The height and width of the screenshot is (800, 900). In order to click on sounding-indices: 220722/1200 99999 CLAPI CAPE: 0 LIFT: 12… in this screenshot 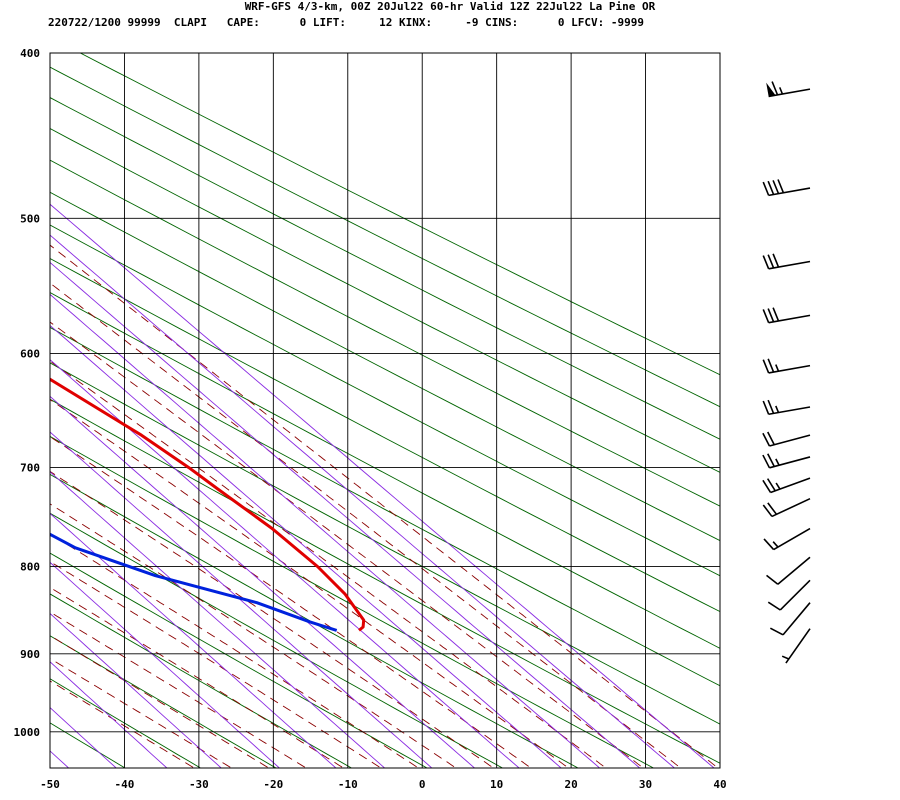, I will do `click(346, 22)`.